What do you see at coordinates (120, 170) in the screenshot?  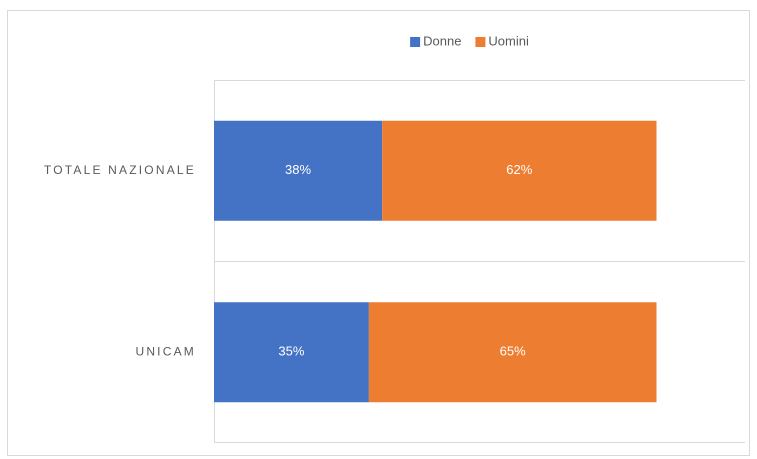 I see `y-tick-label: TOTALE NAZIONALE` at bounding box center [120, 170].